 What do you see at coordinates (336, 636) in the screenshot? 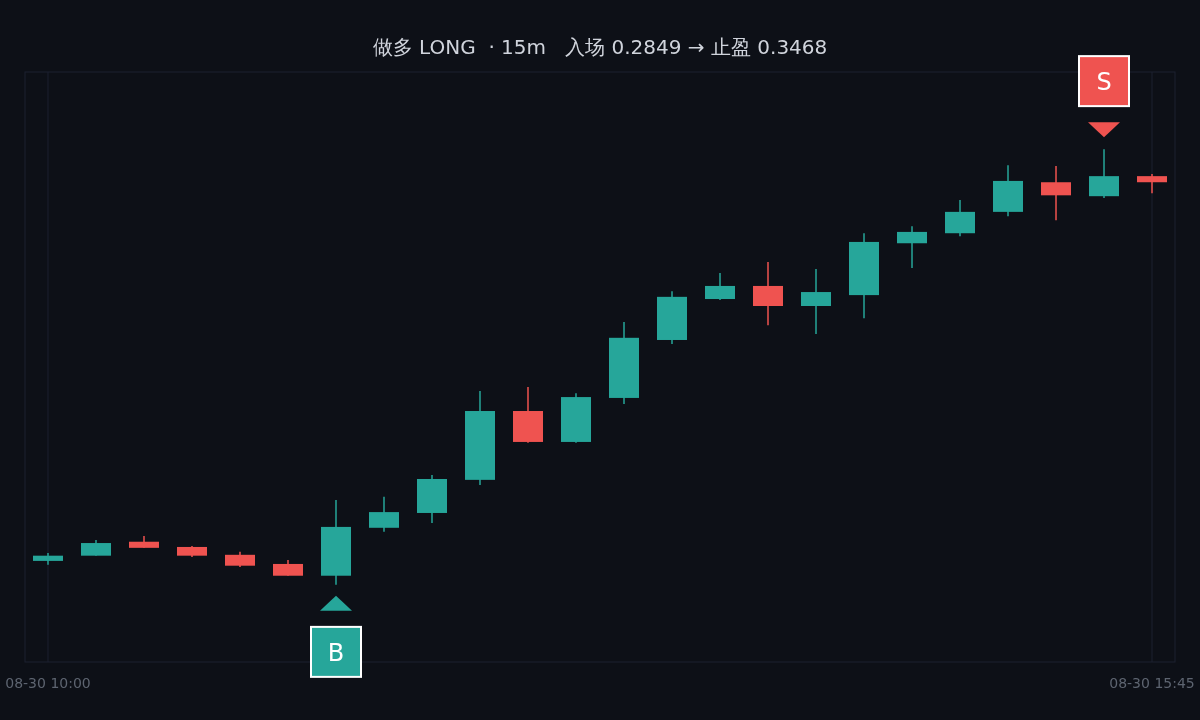
I see `annotation: B` at bounding box center [336, 636].